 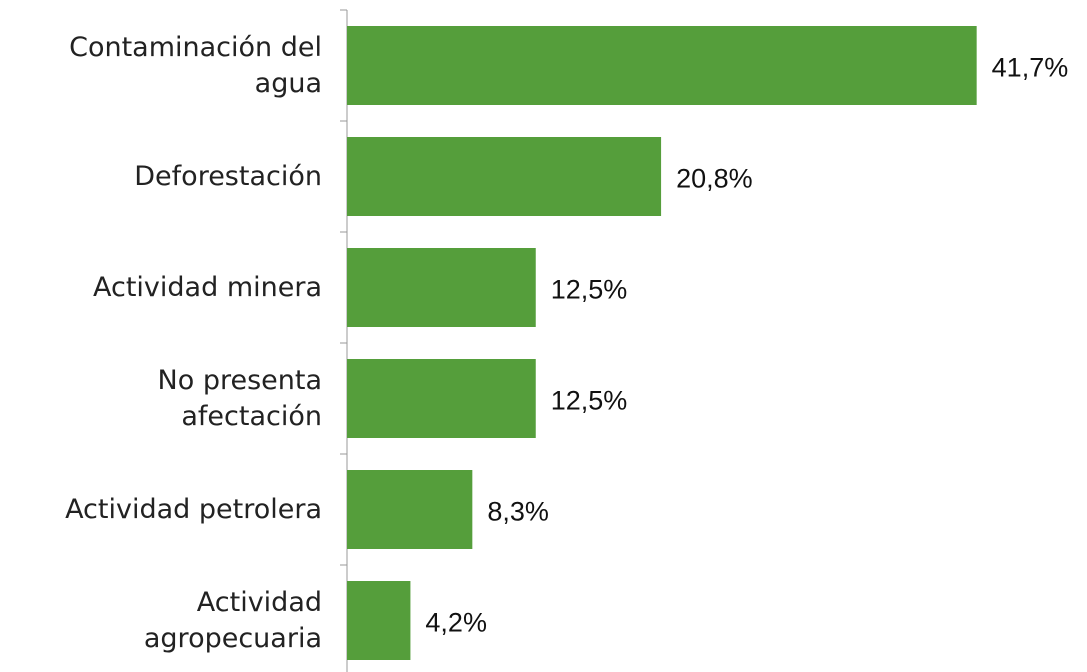 I want to click on category-label: No presenta afectación, so click(x=239, y=398).